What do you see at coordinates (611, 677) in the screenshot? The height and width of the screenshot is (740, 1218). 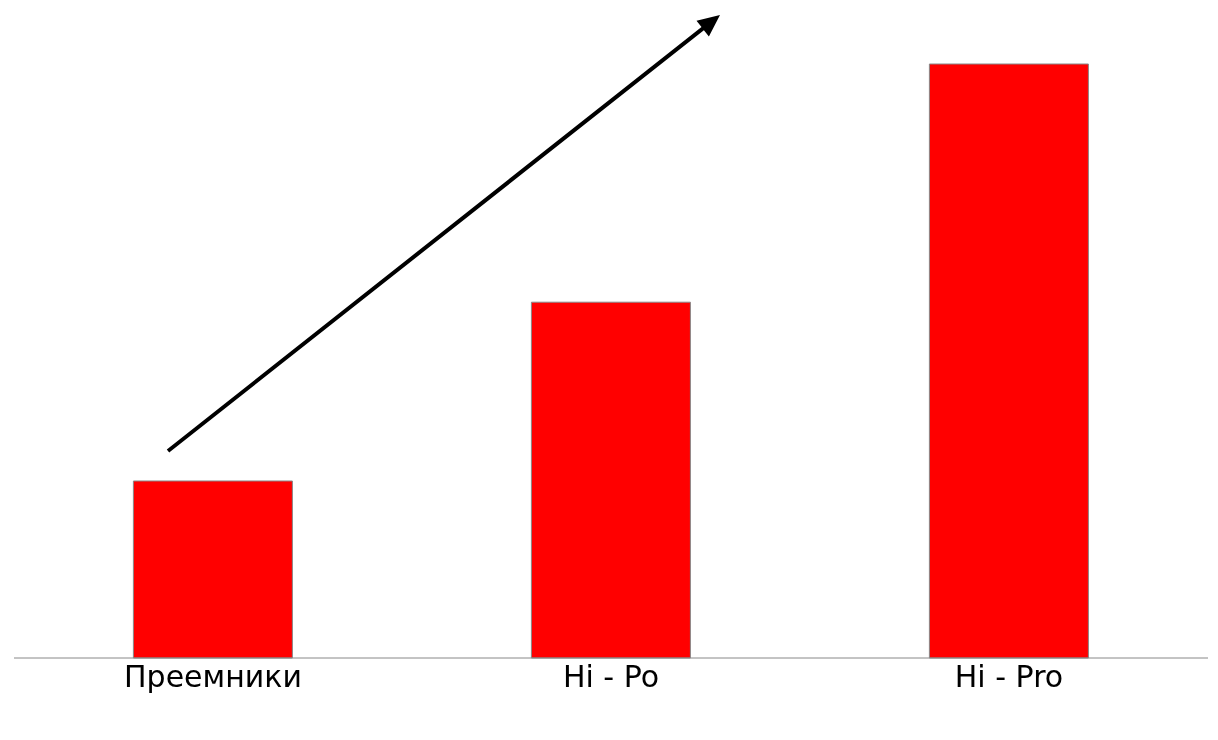 I see `x-tick-label: Hi - Po` at bounding box center [611, 677].